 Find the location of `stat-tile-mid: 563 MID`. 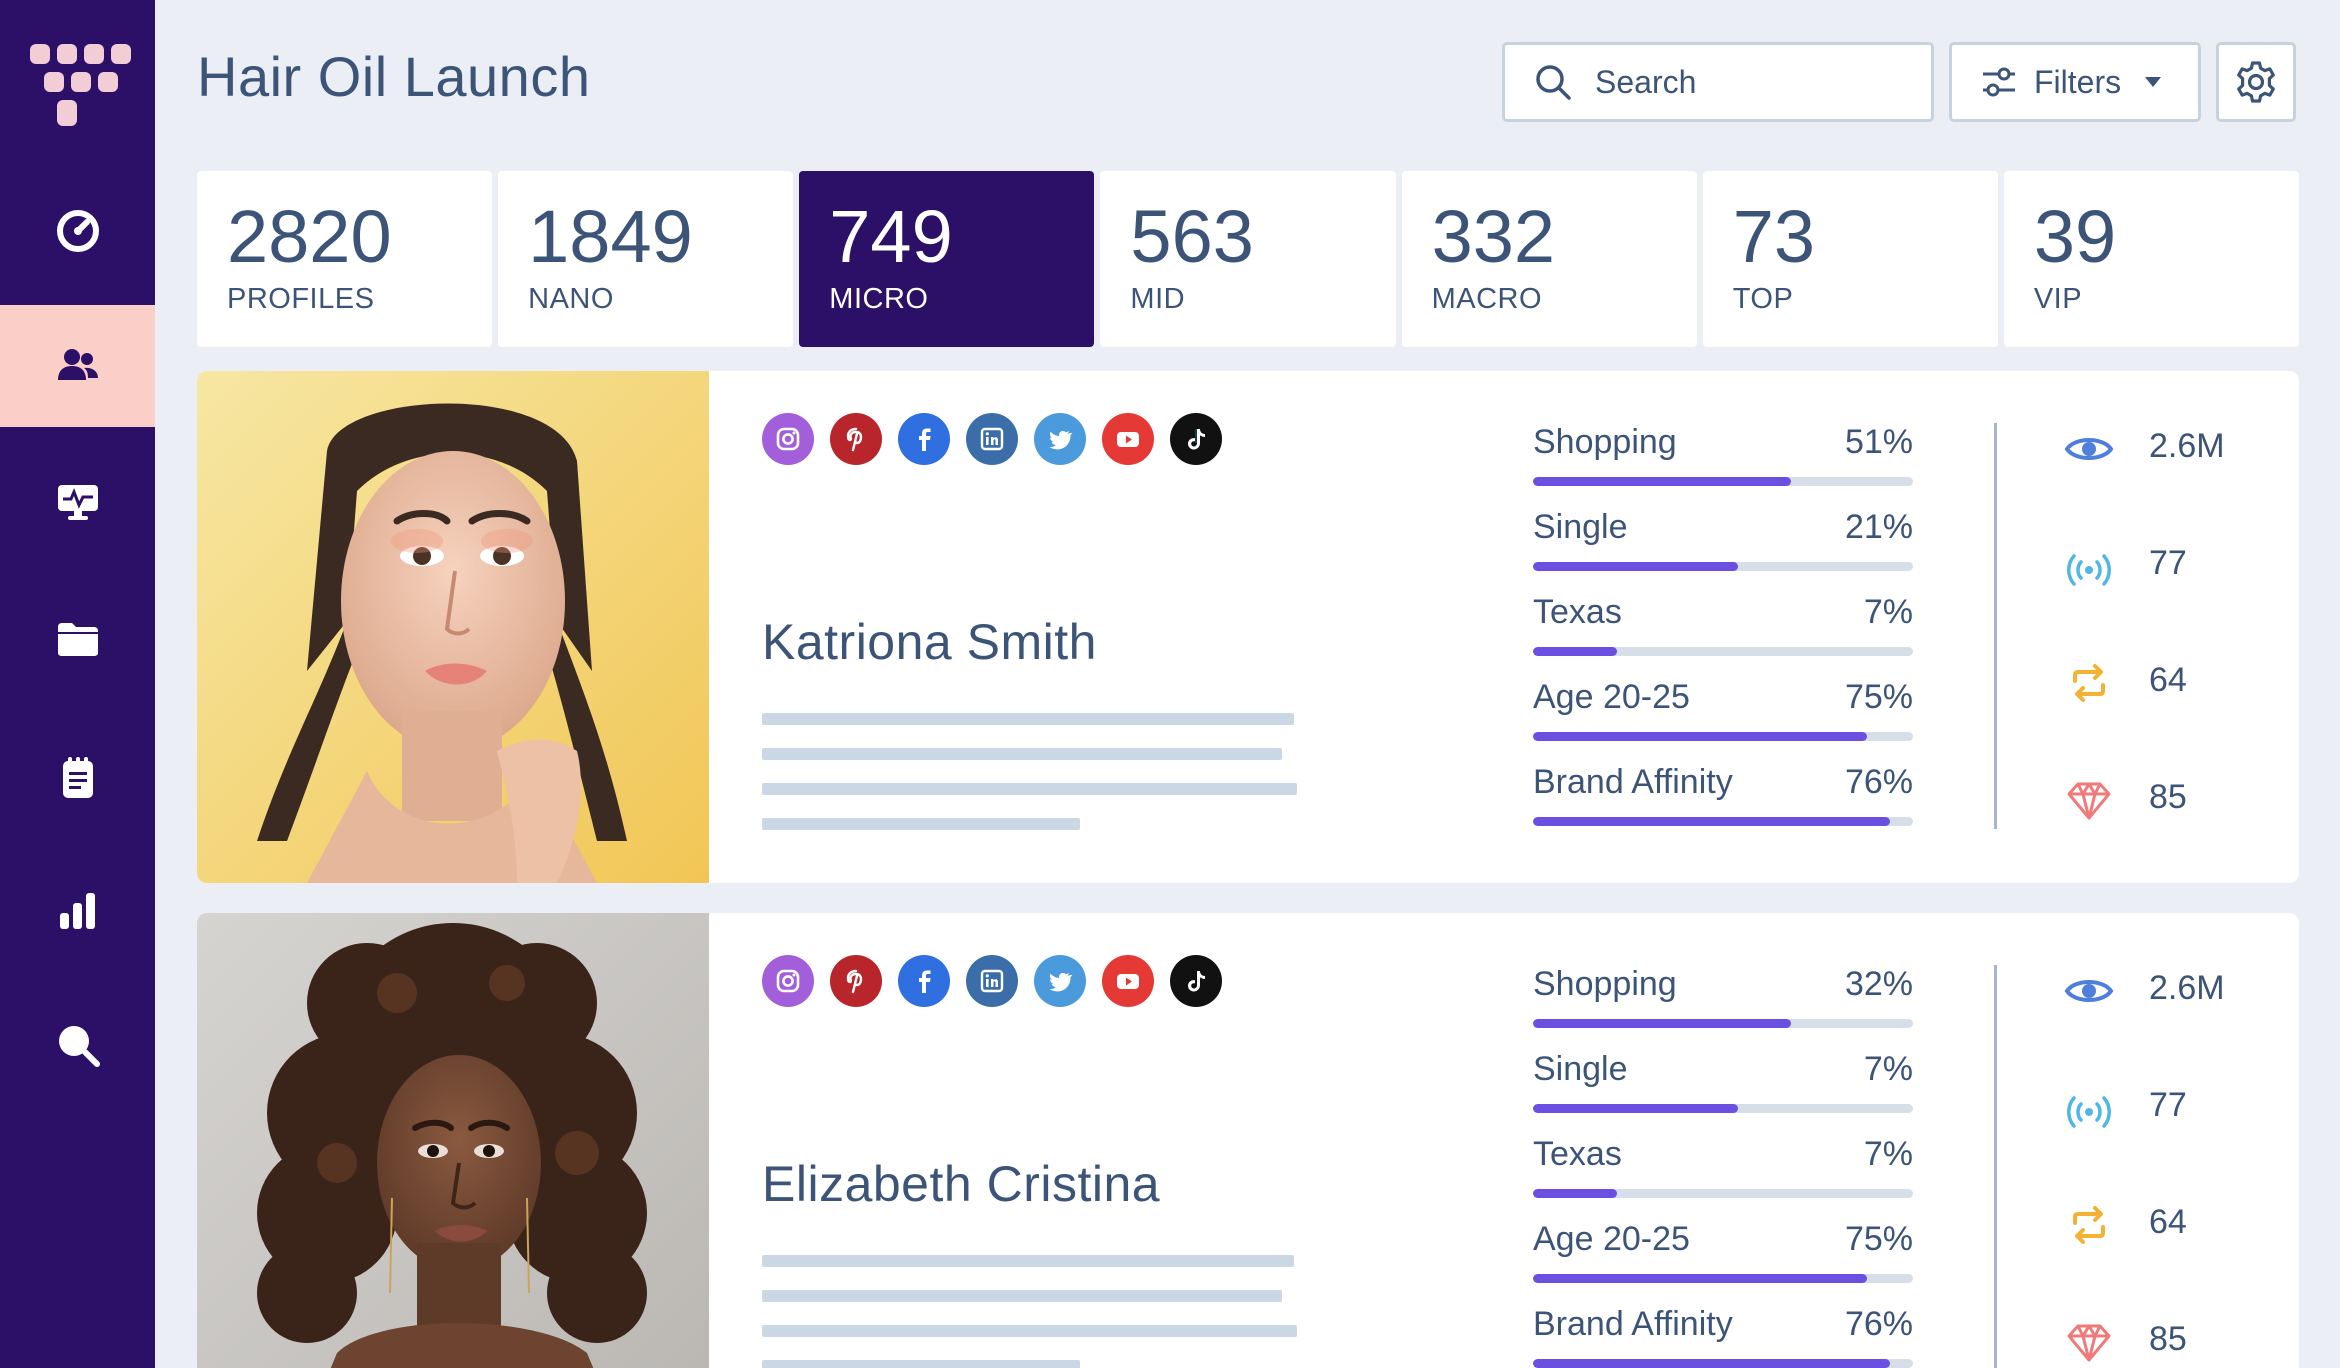

stat-tile-mid: 563 MID is located at coordinates (1248, 259).